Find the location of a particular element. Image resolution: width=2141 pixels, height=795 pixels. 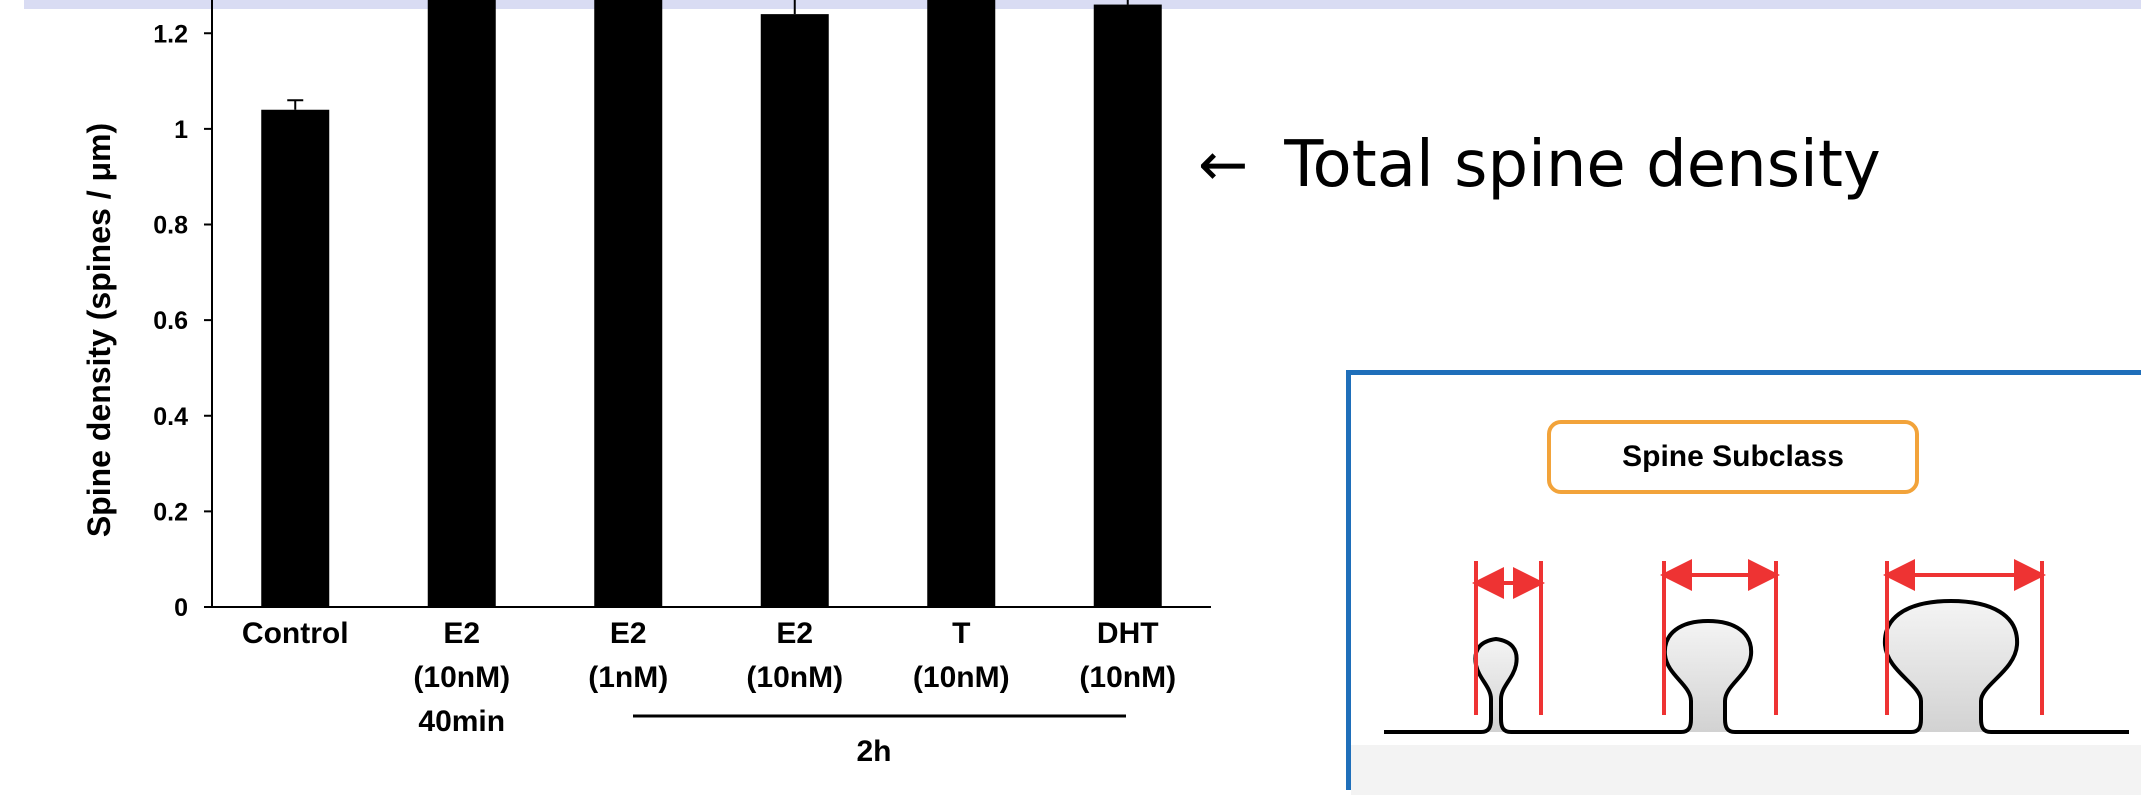

y-tick-label: 0.4 is located at coordinates (170, 417).